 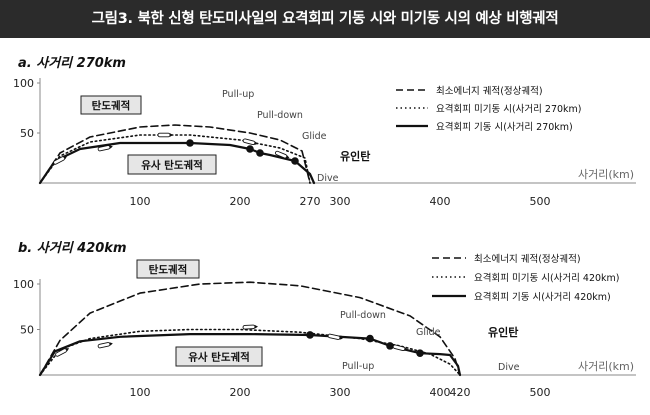 I want to click on x-tick-label: 270, so click(x=310, y=201).